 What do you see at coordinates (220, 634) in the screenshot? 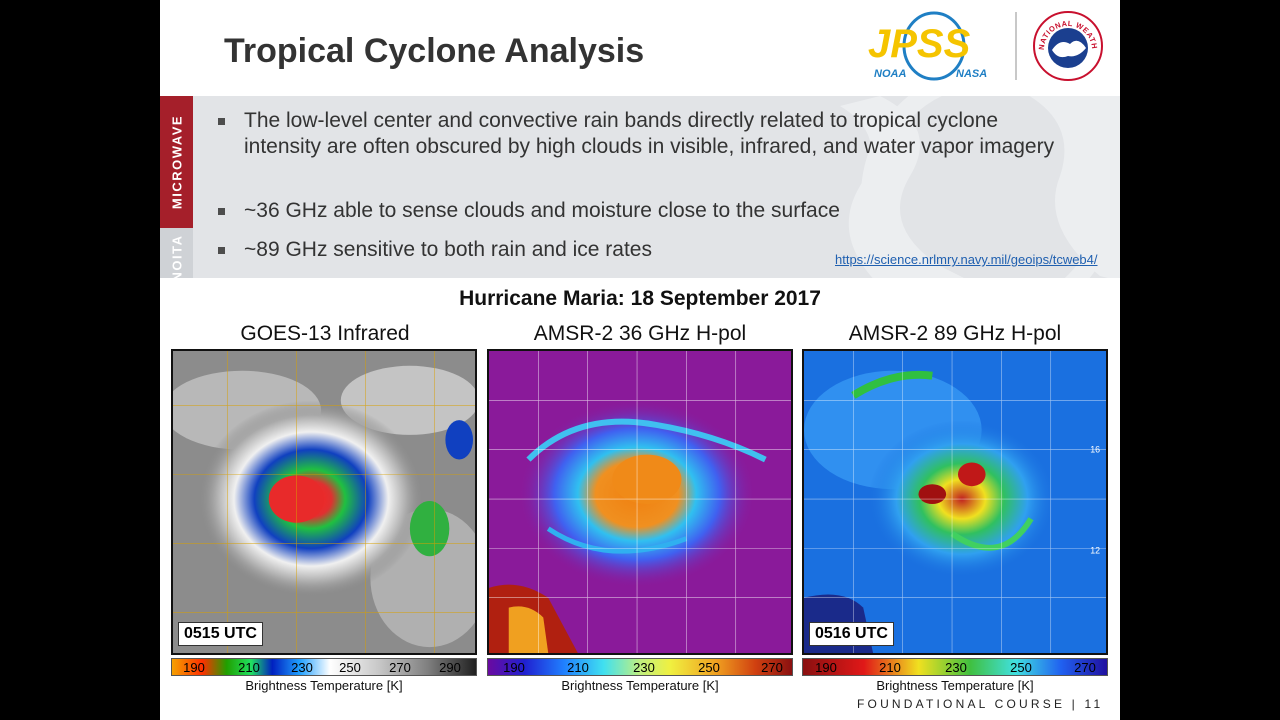
I see `time-badge: 0515 UTC` at bounding box center [220, 634].